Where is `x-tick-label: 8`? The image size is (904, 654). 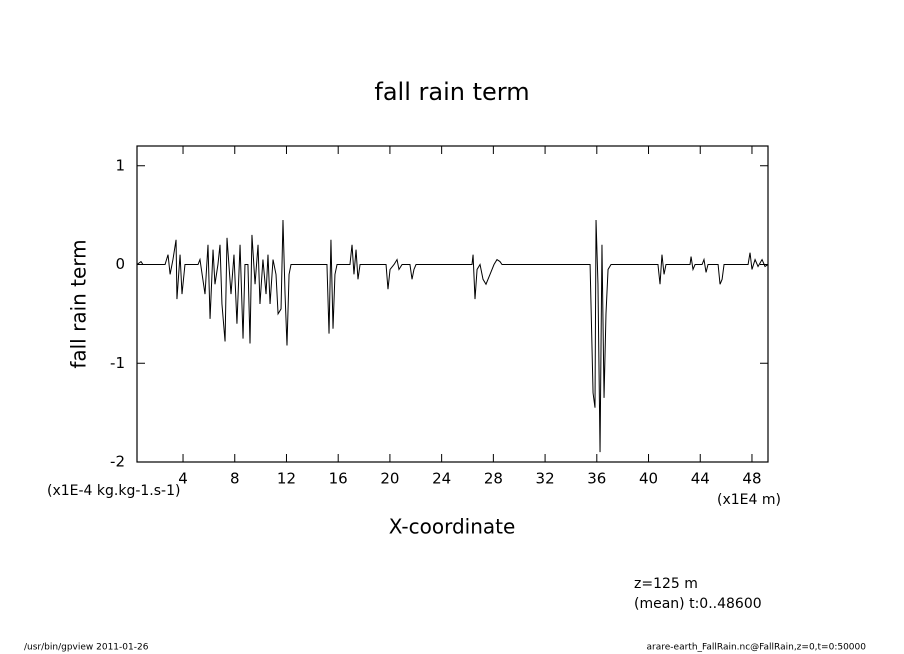 x-tick-label: 8 is located at coordinates (235, 479).